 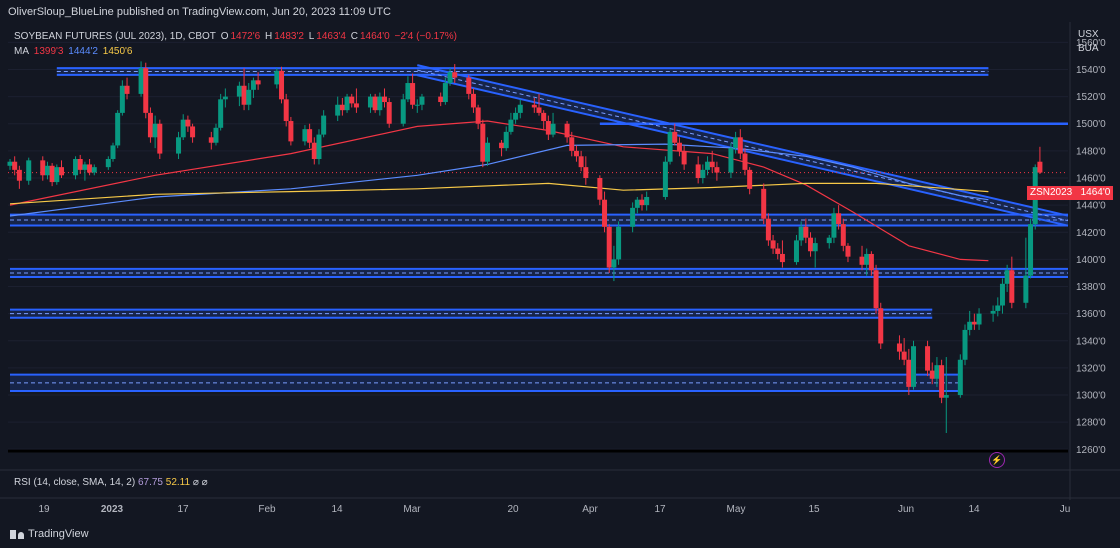 I want to click on y-axis-tick-label: 1520'0, so click(x=1091, y=97).